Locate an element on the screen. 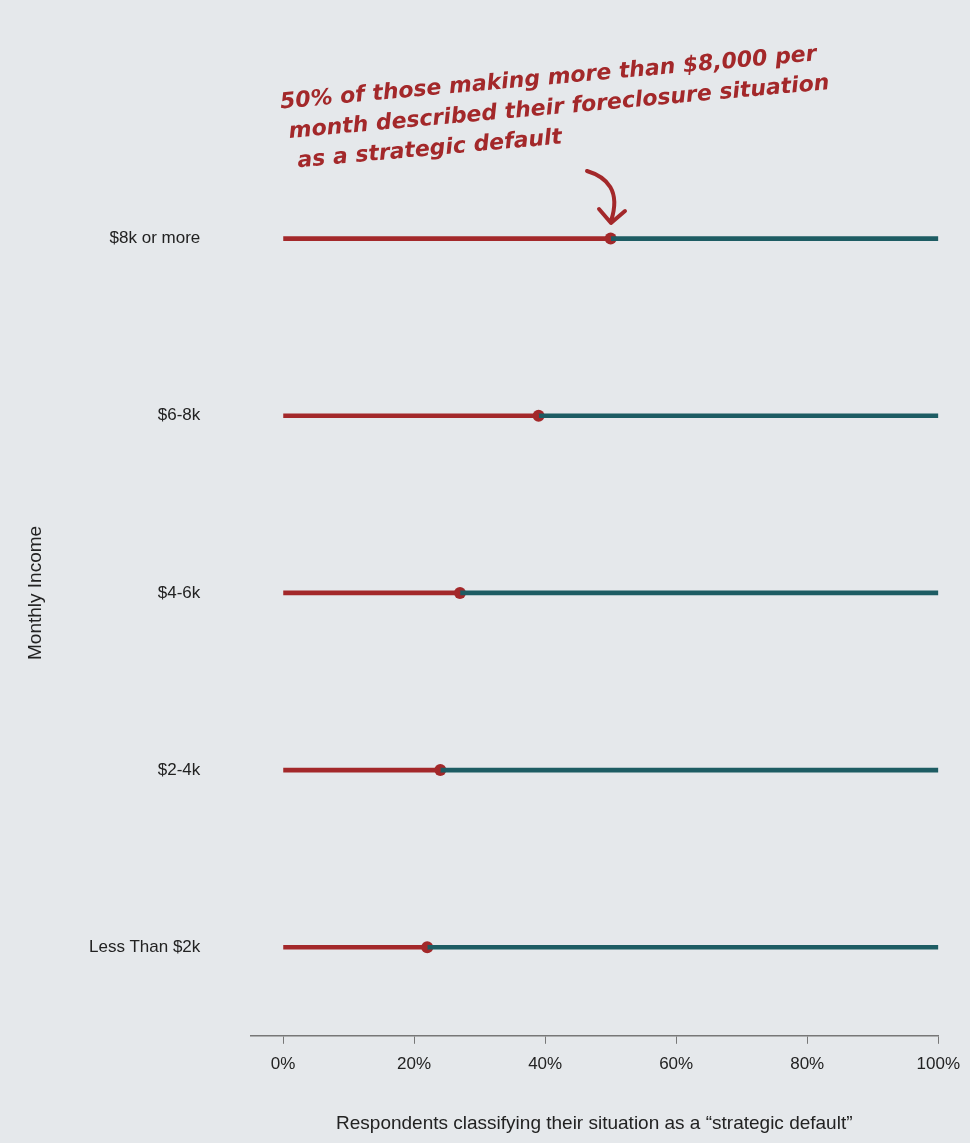  x-tick-label: 60% is located at coordinates (676, 1063).